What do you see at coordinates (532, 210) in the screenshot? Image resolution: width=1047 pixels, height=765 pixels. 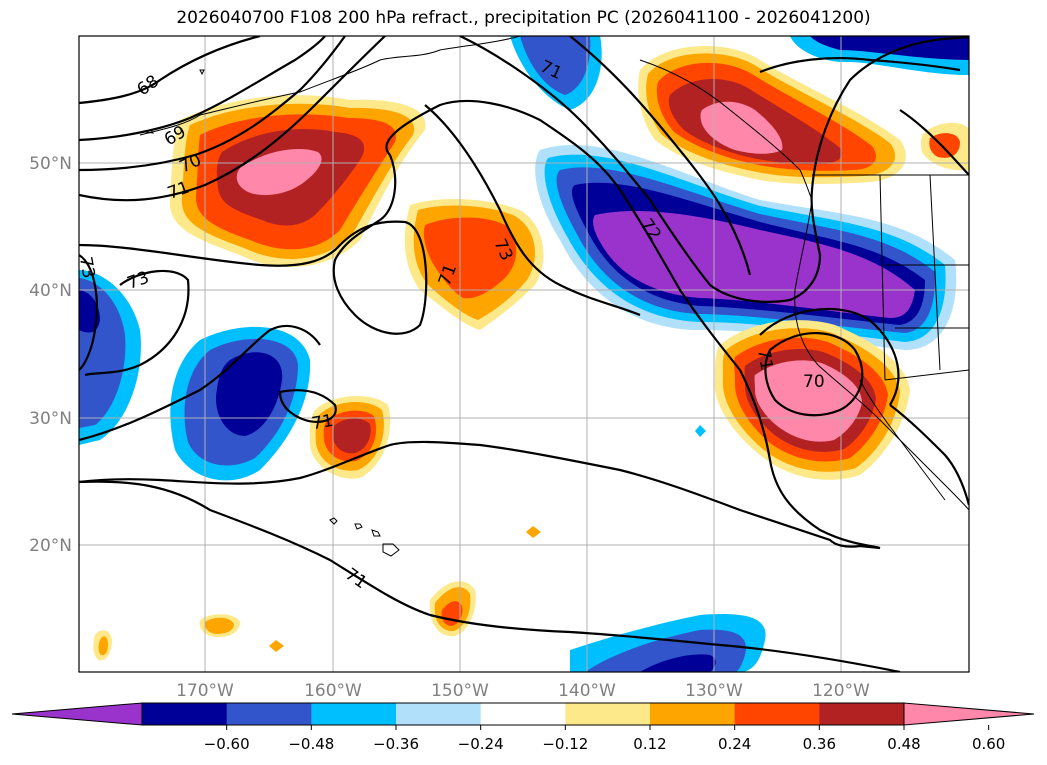 I see `contour-73-mid` at bounding box center [532, 210].